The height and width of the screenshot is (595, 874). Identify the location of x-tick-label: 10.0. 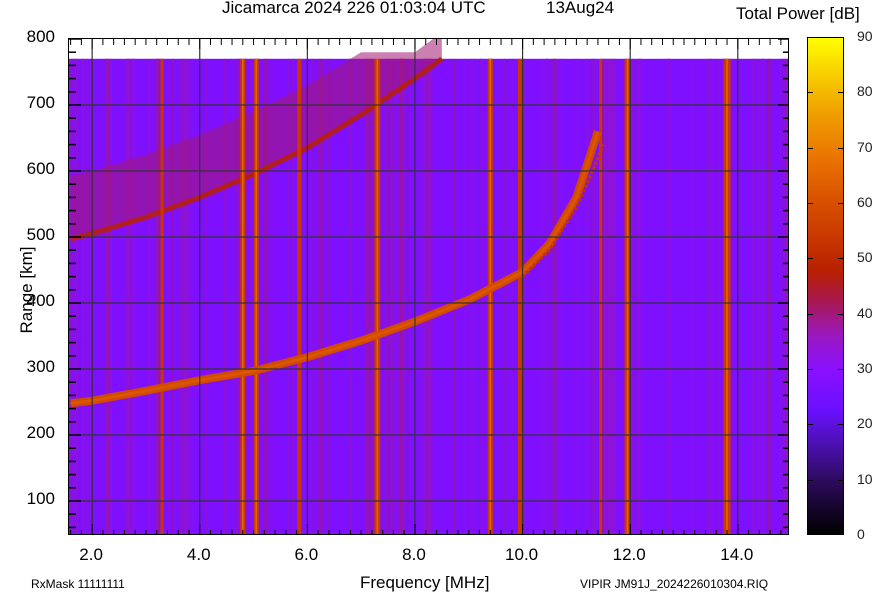
(522, 554).